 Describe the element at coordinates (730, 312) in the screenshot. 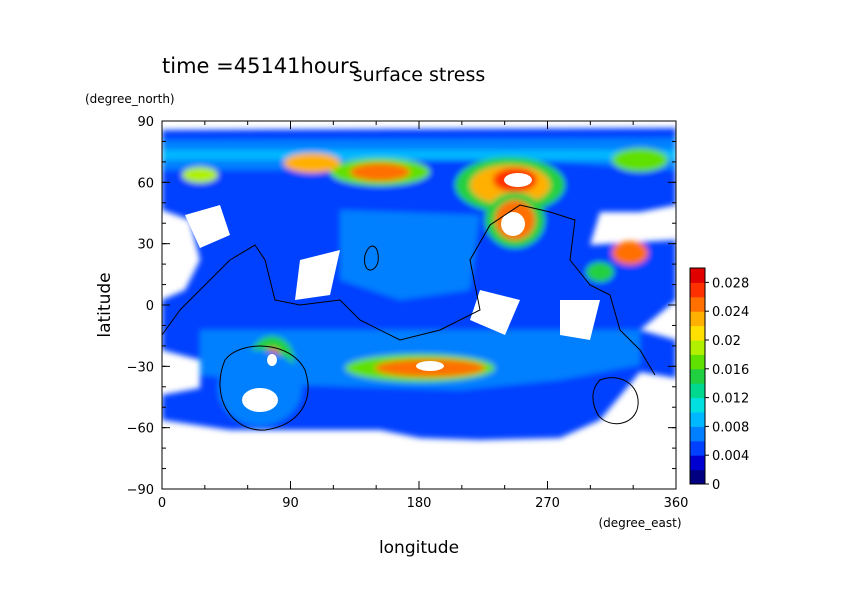

I see `colorbar-tick-label: 0.024` at that location.